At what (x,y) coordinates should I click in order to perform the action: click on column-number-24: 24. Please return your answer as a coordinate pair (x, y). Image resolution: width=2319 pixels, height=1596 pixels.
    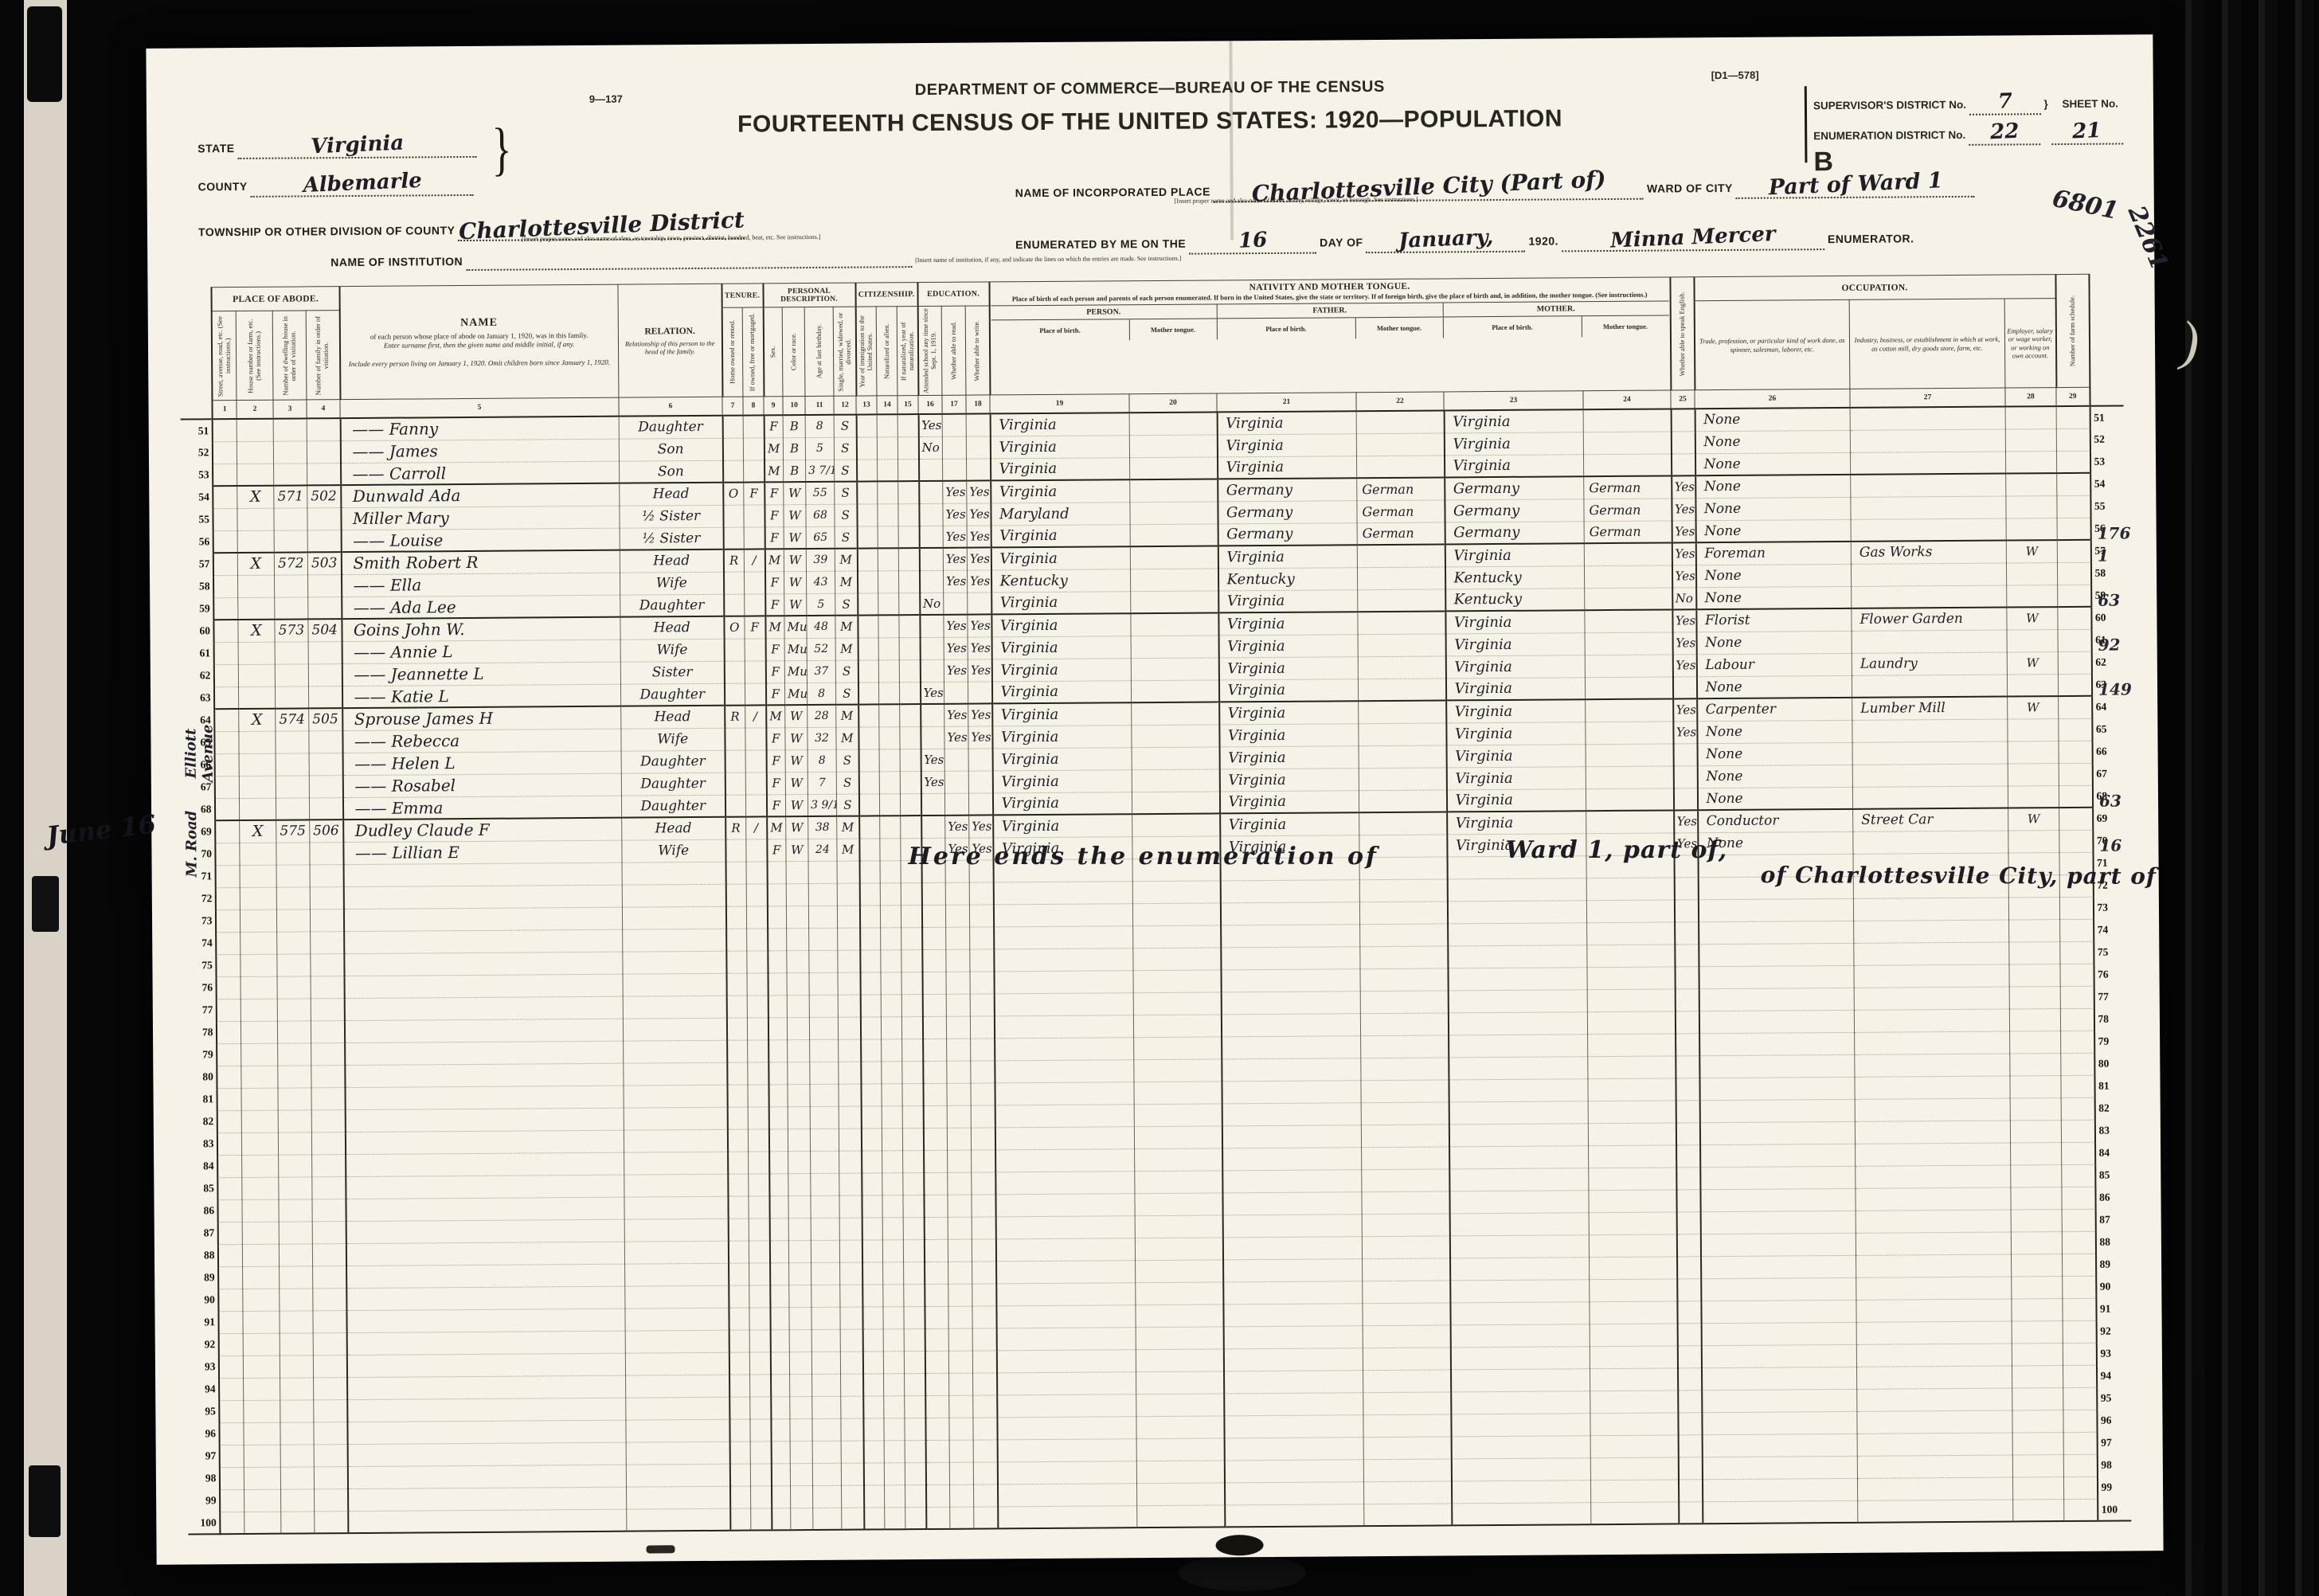
    Looking at the image, I should click on (1627, 399).